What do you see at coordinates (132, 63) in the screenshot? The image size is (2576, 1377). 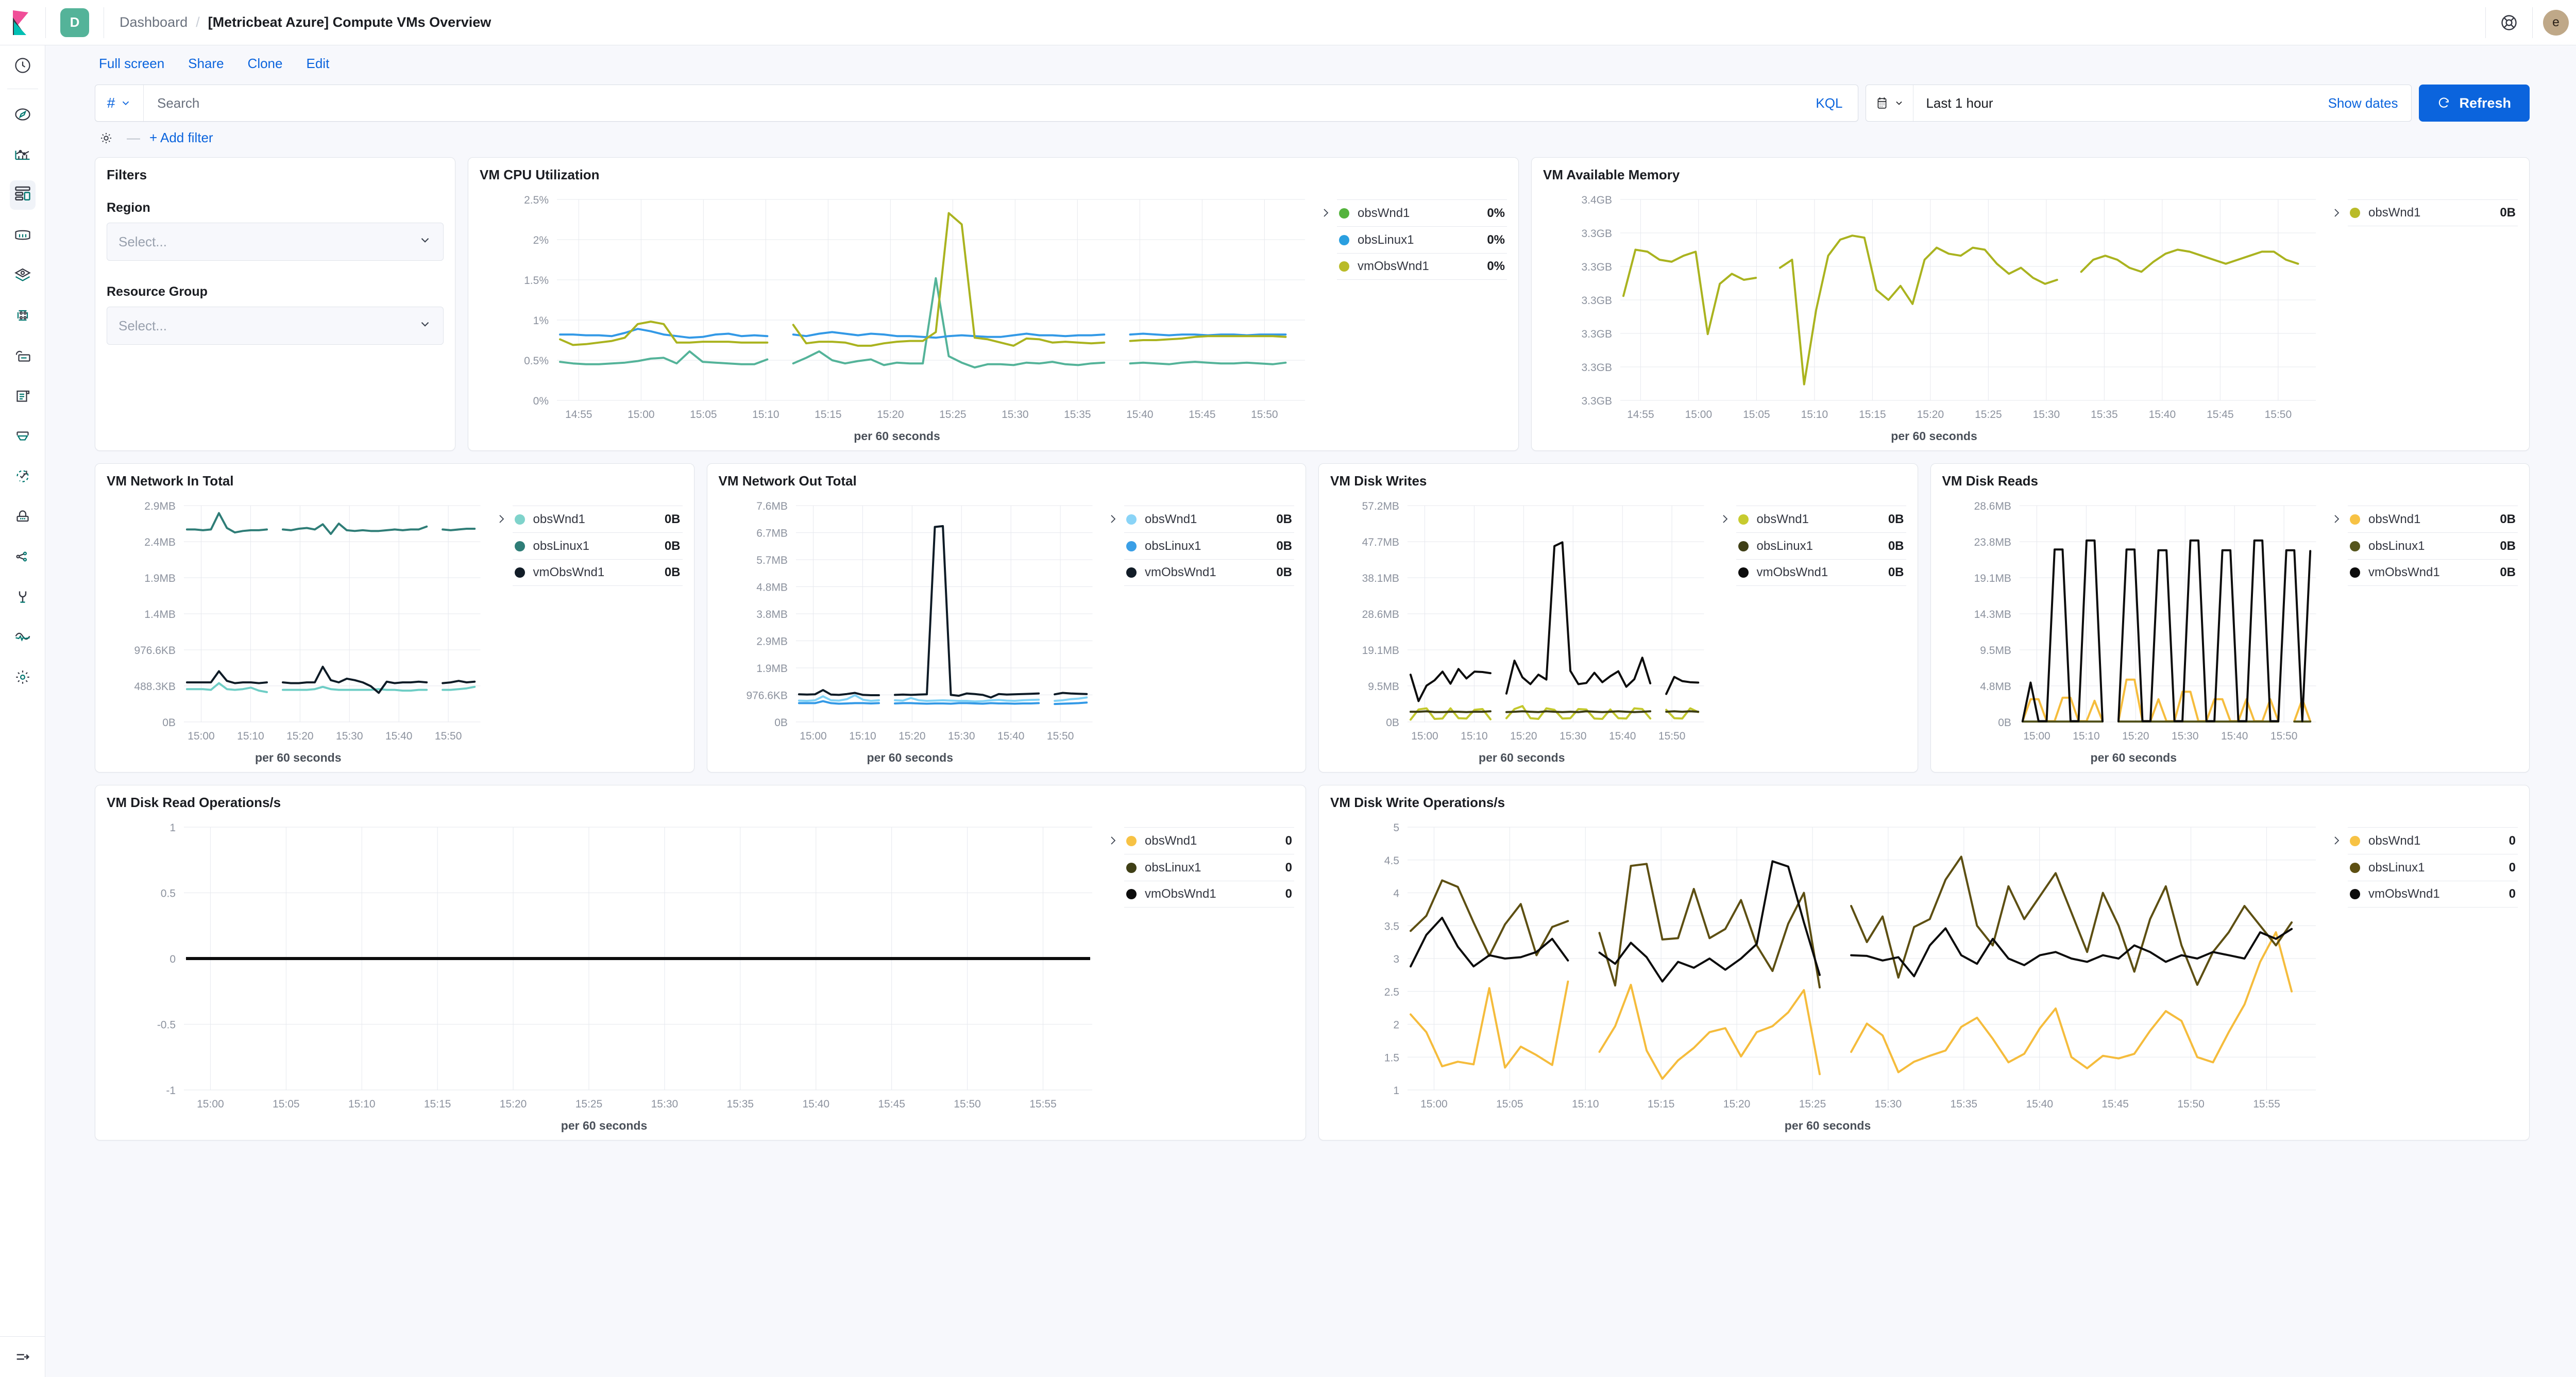 I see `full-screen-button: Full screen` at bounding box center [132, 63].